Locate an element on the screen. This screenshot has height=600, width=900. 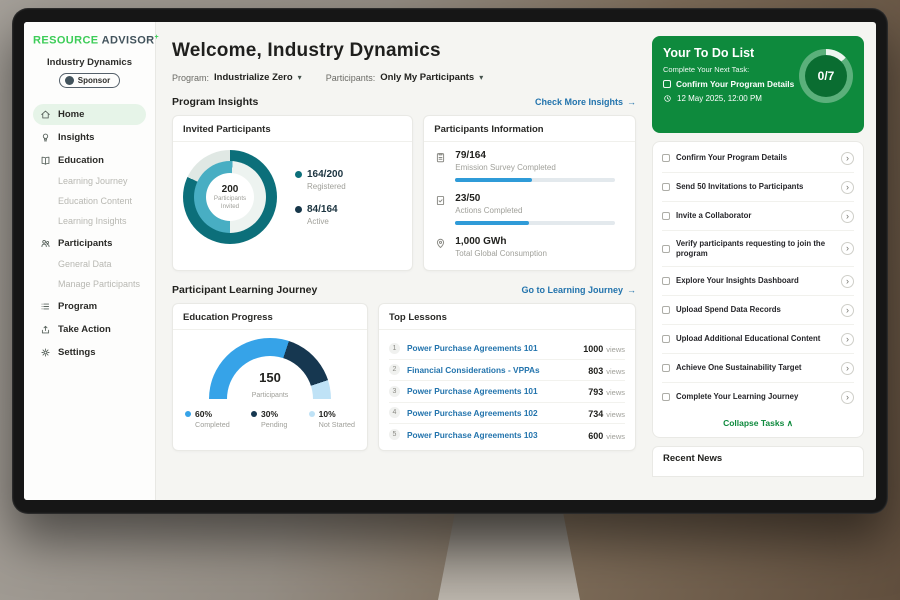
sidebar-item-manage-participants: Manage Participants is located at coordinates (89, 284).